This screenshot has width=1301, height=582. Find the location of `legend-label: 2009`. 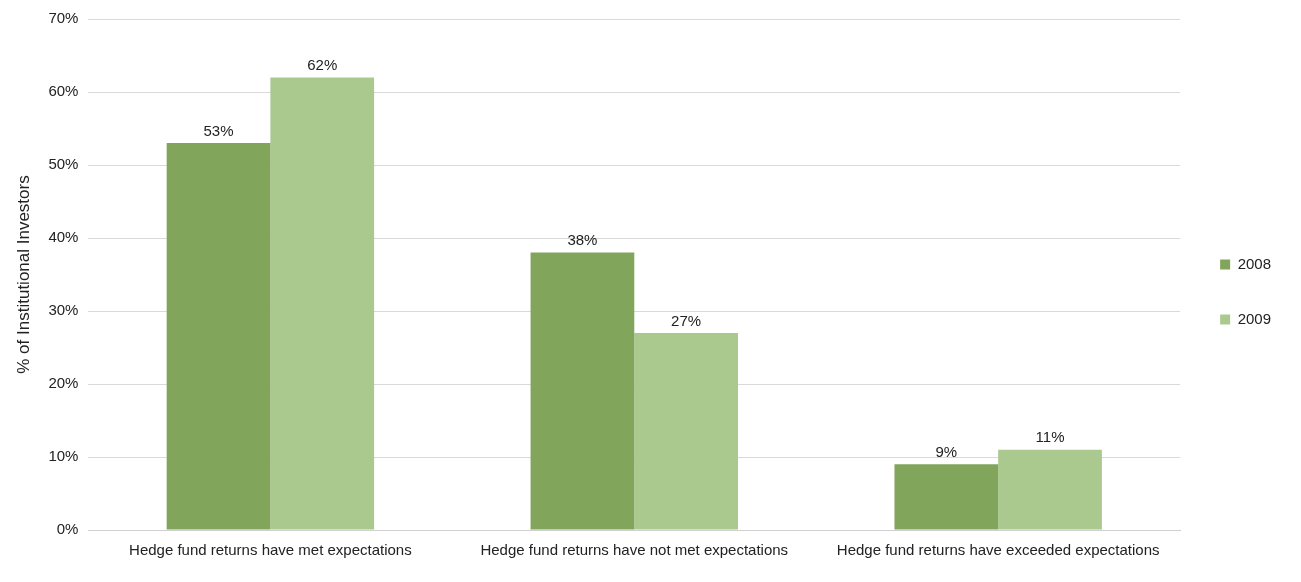

legend-label: 2009 is located at coordinates (1254, 318).